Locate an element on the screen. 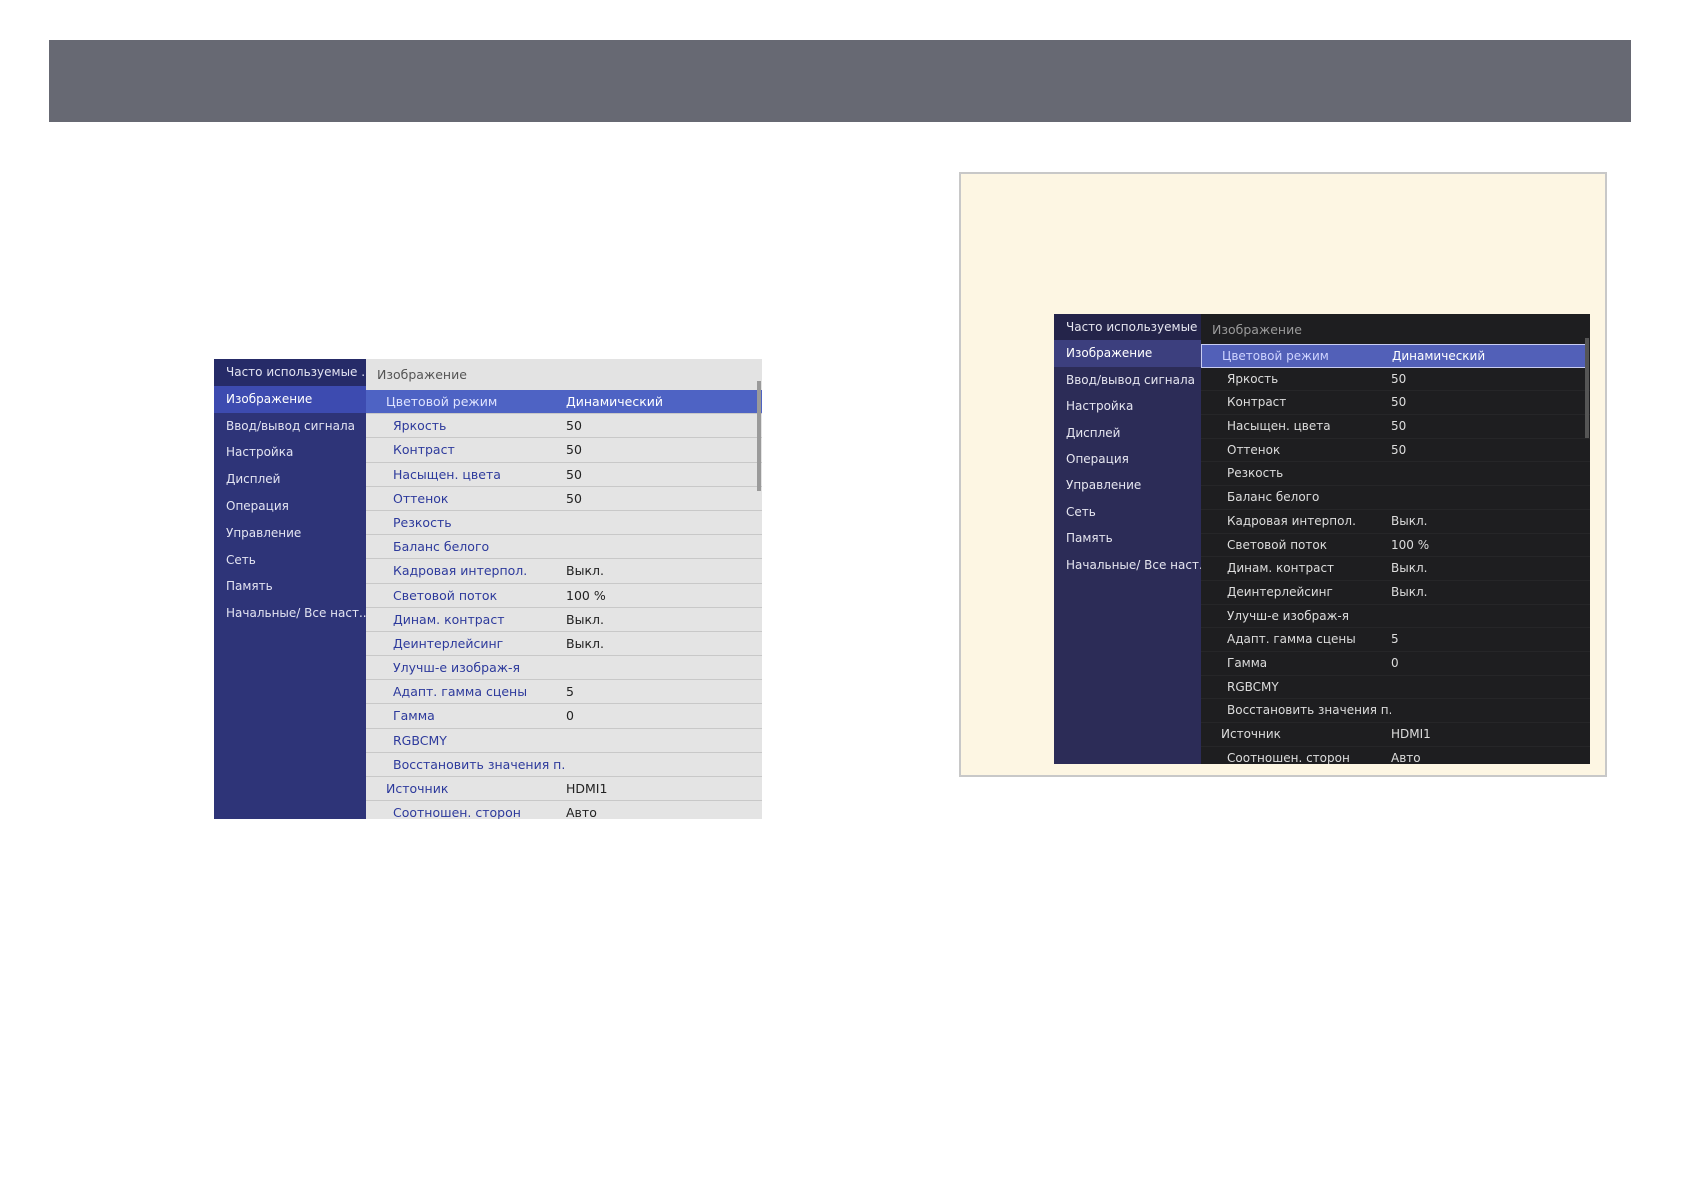  setting-value: 100 % is located at coordinates (586, 595).